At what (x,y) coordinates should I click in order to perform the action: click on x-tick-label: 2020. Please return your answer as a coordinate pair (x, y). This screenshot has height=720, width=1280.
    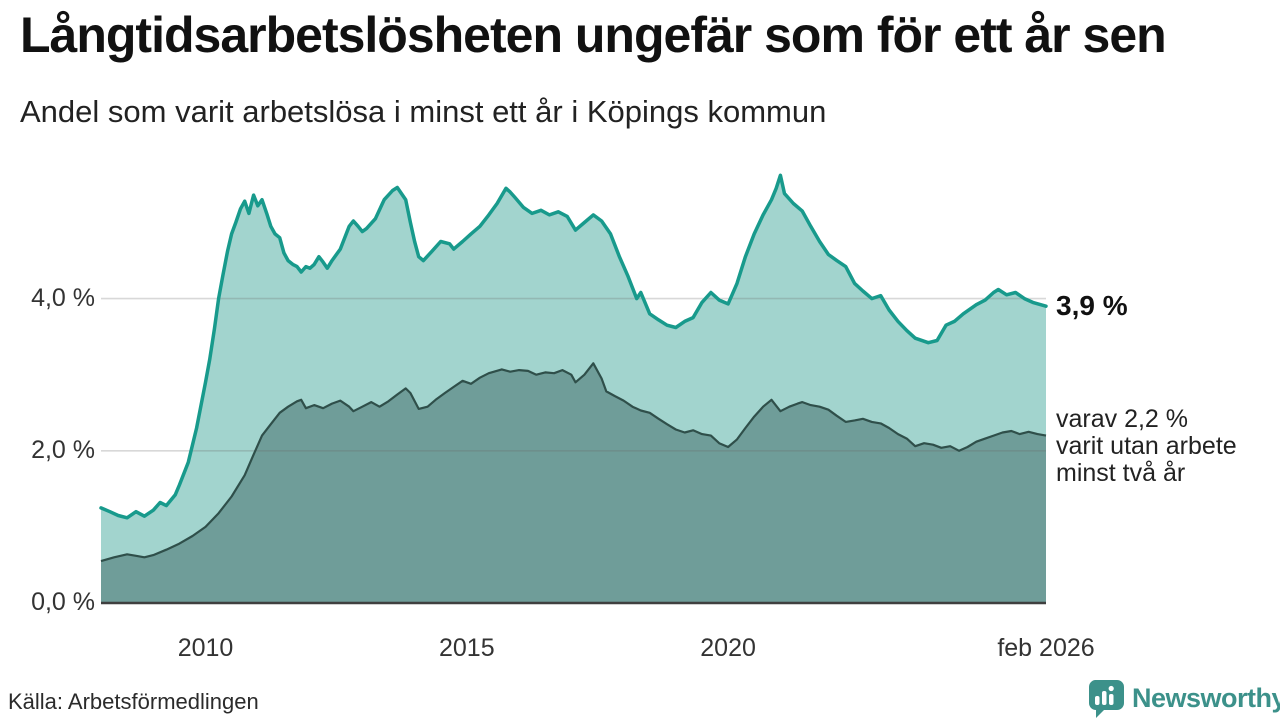
    Looking at the image, I should click on (728, 648).